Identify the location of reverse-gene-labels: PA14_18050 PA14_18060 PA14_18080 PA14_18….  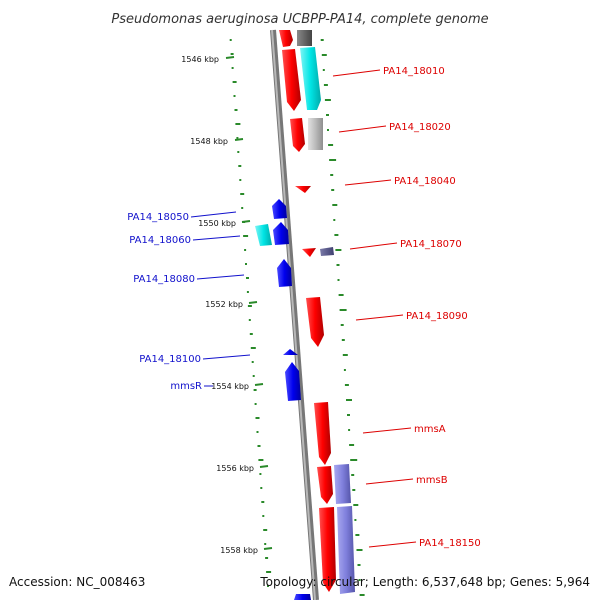
(189, 301).